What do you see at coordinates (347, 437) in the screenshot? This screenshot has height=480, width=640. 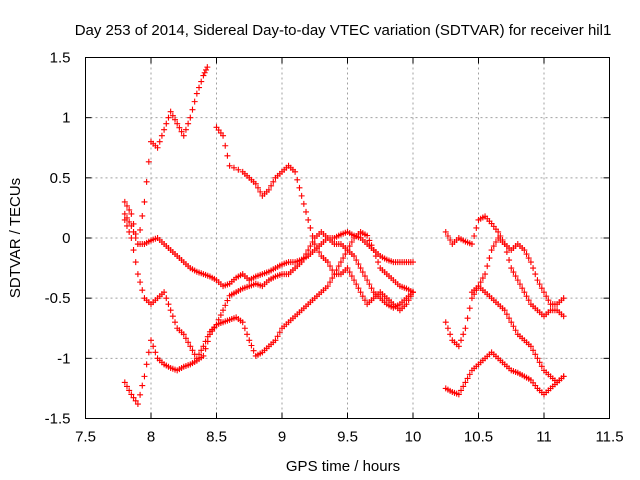 I see `x-tick-label: 9.5` at bounding box center [347, 437].